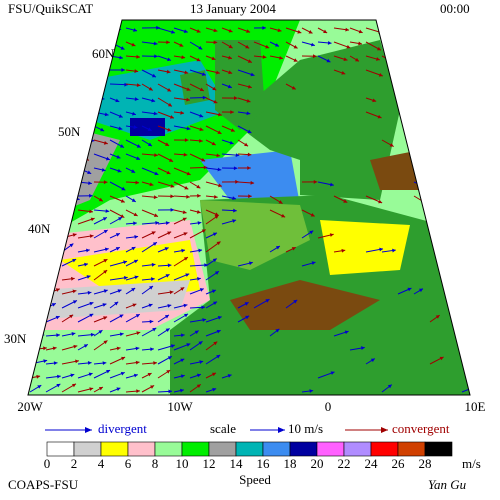 Image resolution: width=500 pixels, height=500 pixels. Describe the element at coordinates (425, 463) in the screenshot. I see `colorbar-tick: 28` at that location.